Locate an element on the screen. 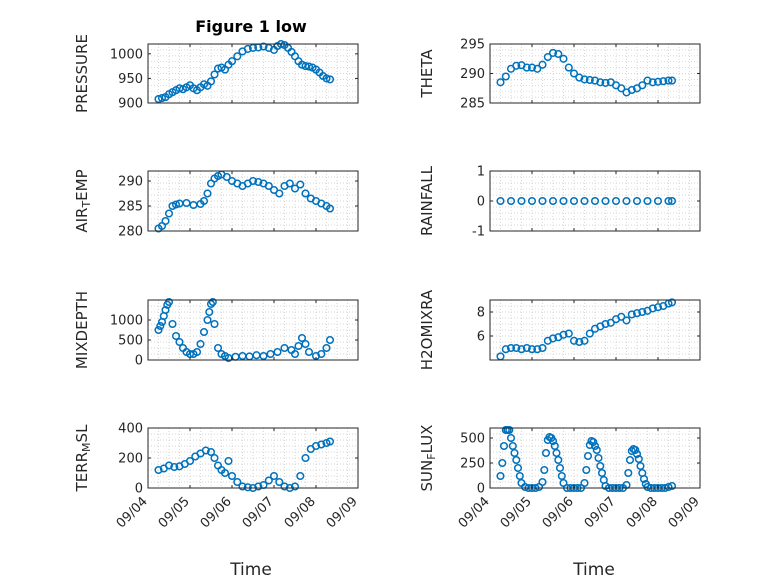 The height and width of the screenshot is (583, 778). ytick-label: 1 is located at coordinates (481, 172).